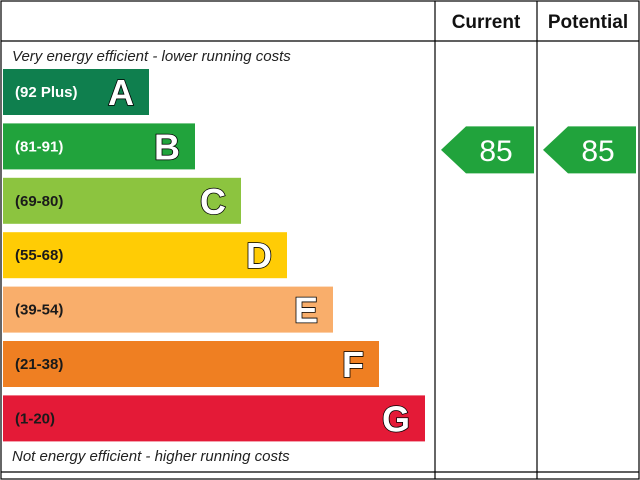  Describe the element at coordinates (259, 255) in the screenshot. I see `band-d-letter: D` at that location.